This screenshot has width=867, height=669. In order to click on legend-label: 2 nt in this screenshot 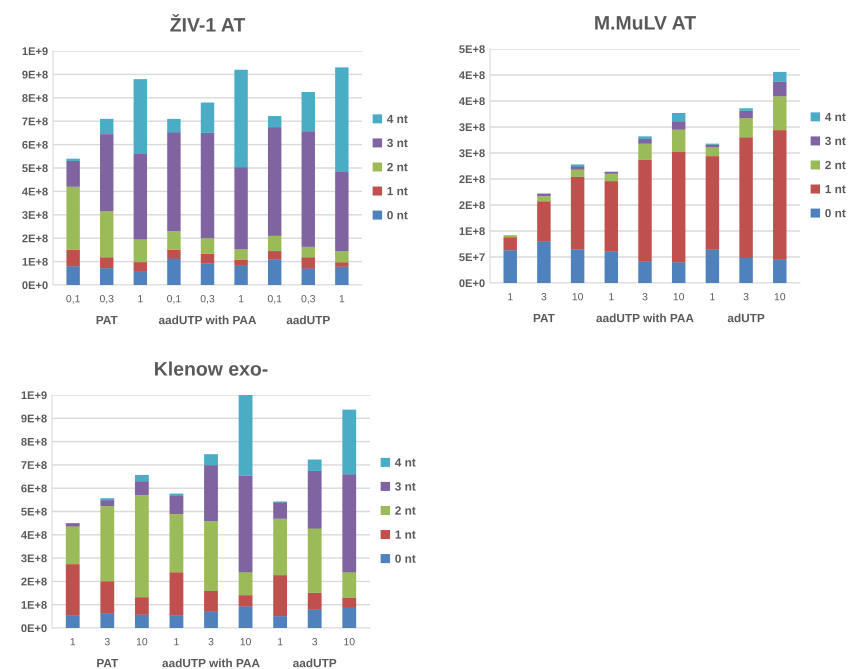, I will do `click(397, 167)`.